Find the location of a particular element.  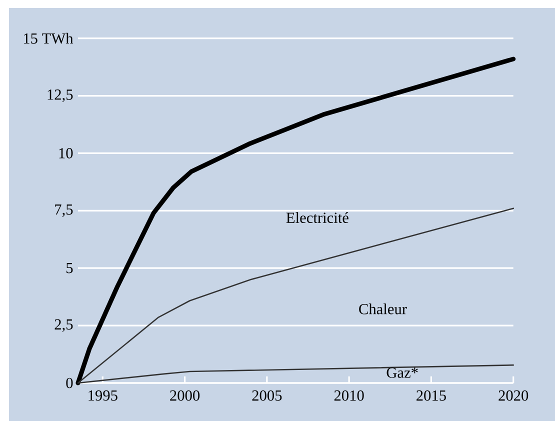

y-tick-label: 7,5 is located at coordinates (64, 210).